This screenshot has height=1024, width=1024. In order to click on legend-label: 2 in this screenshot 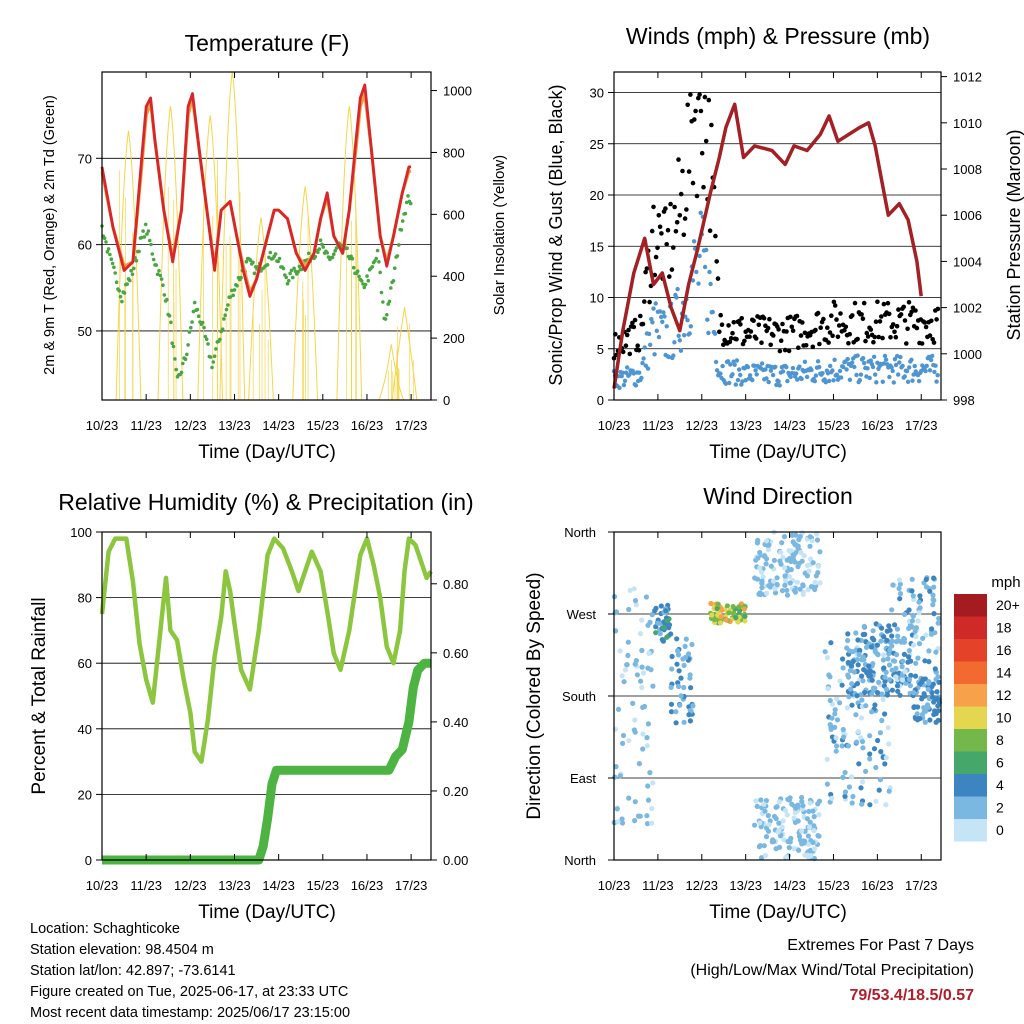, I will do `click(1000, 808)`.